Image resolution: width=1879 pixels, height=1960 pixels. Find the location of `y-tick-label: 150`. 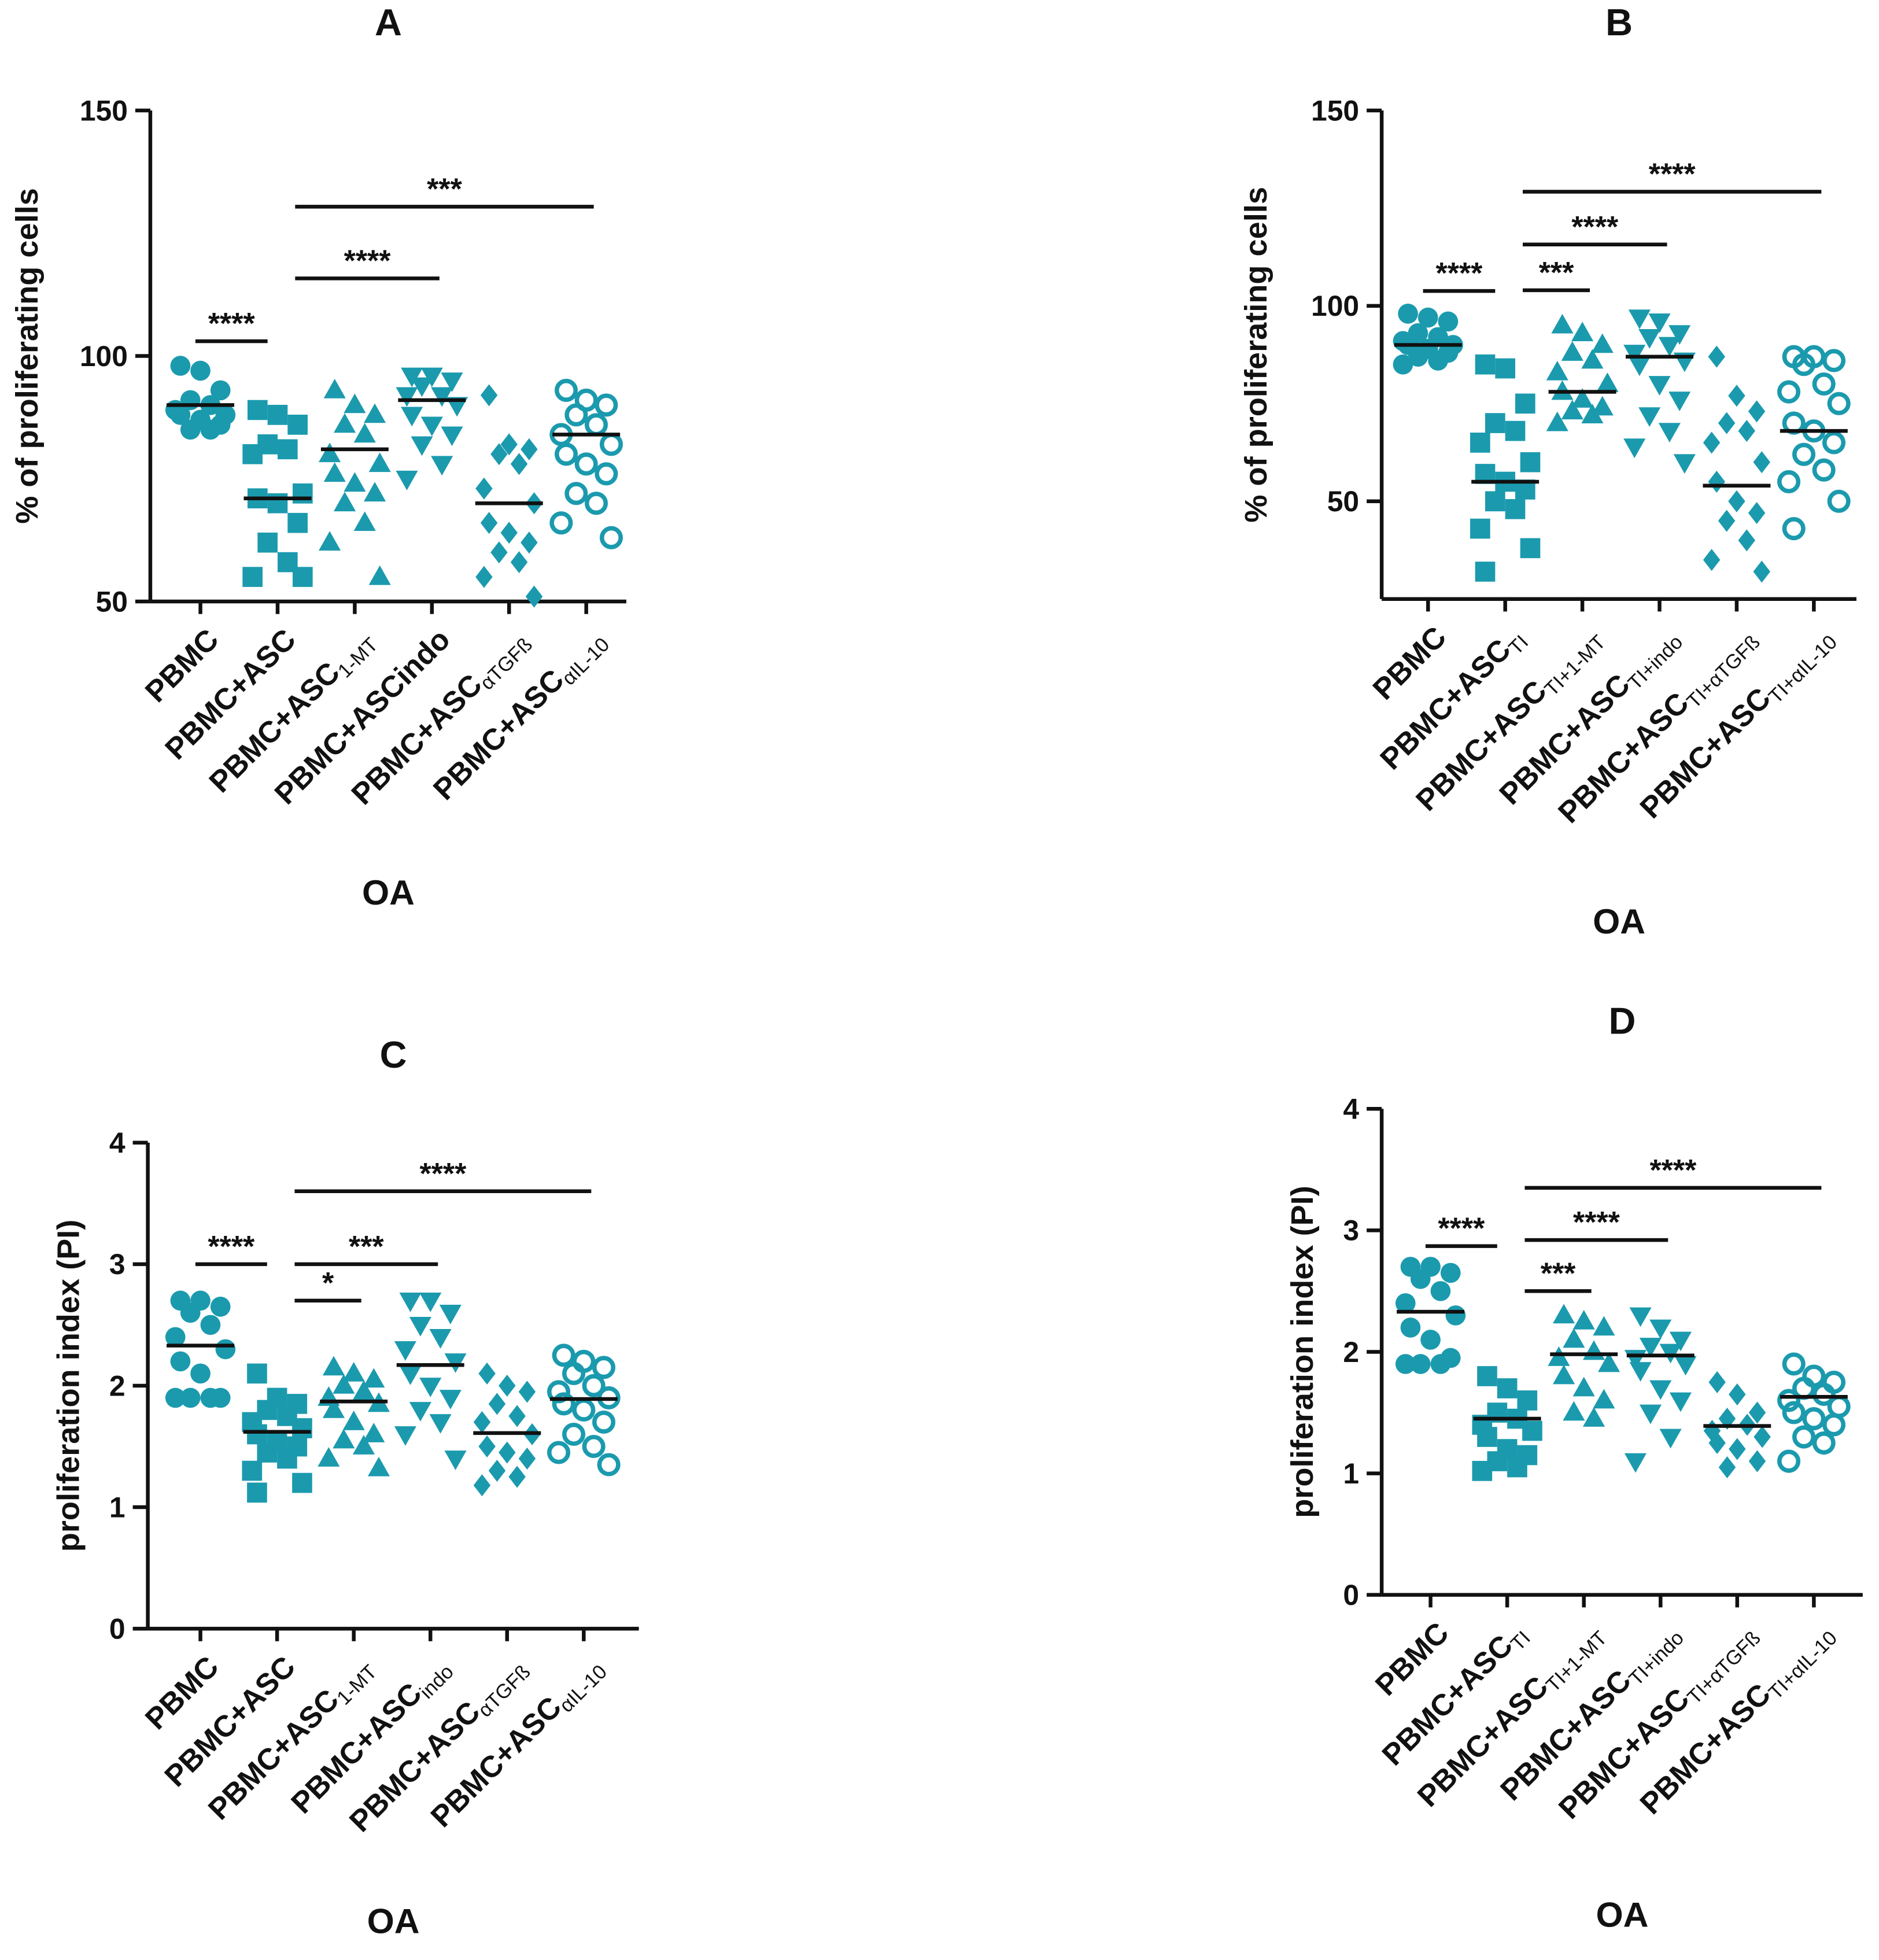

y-tick-label: 150 is located at coordinates (104, 110).